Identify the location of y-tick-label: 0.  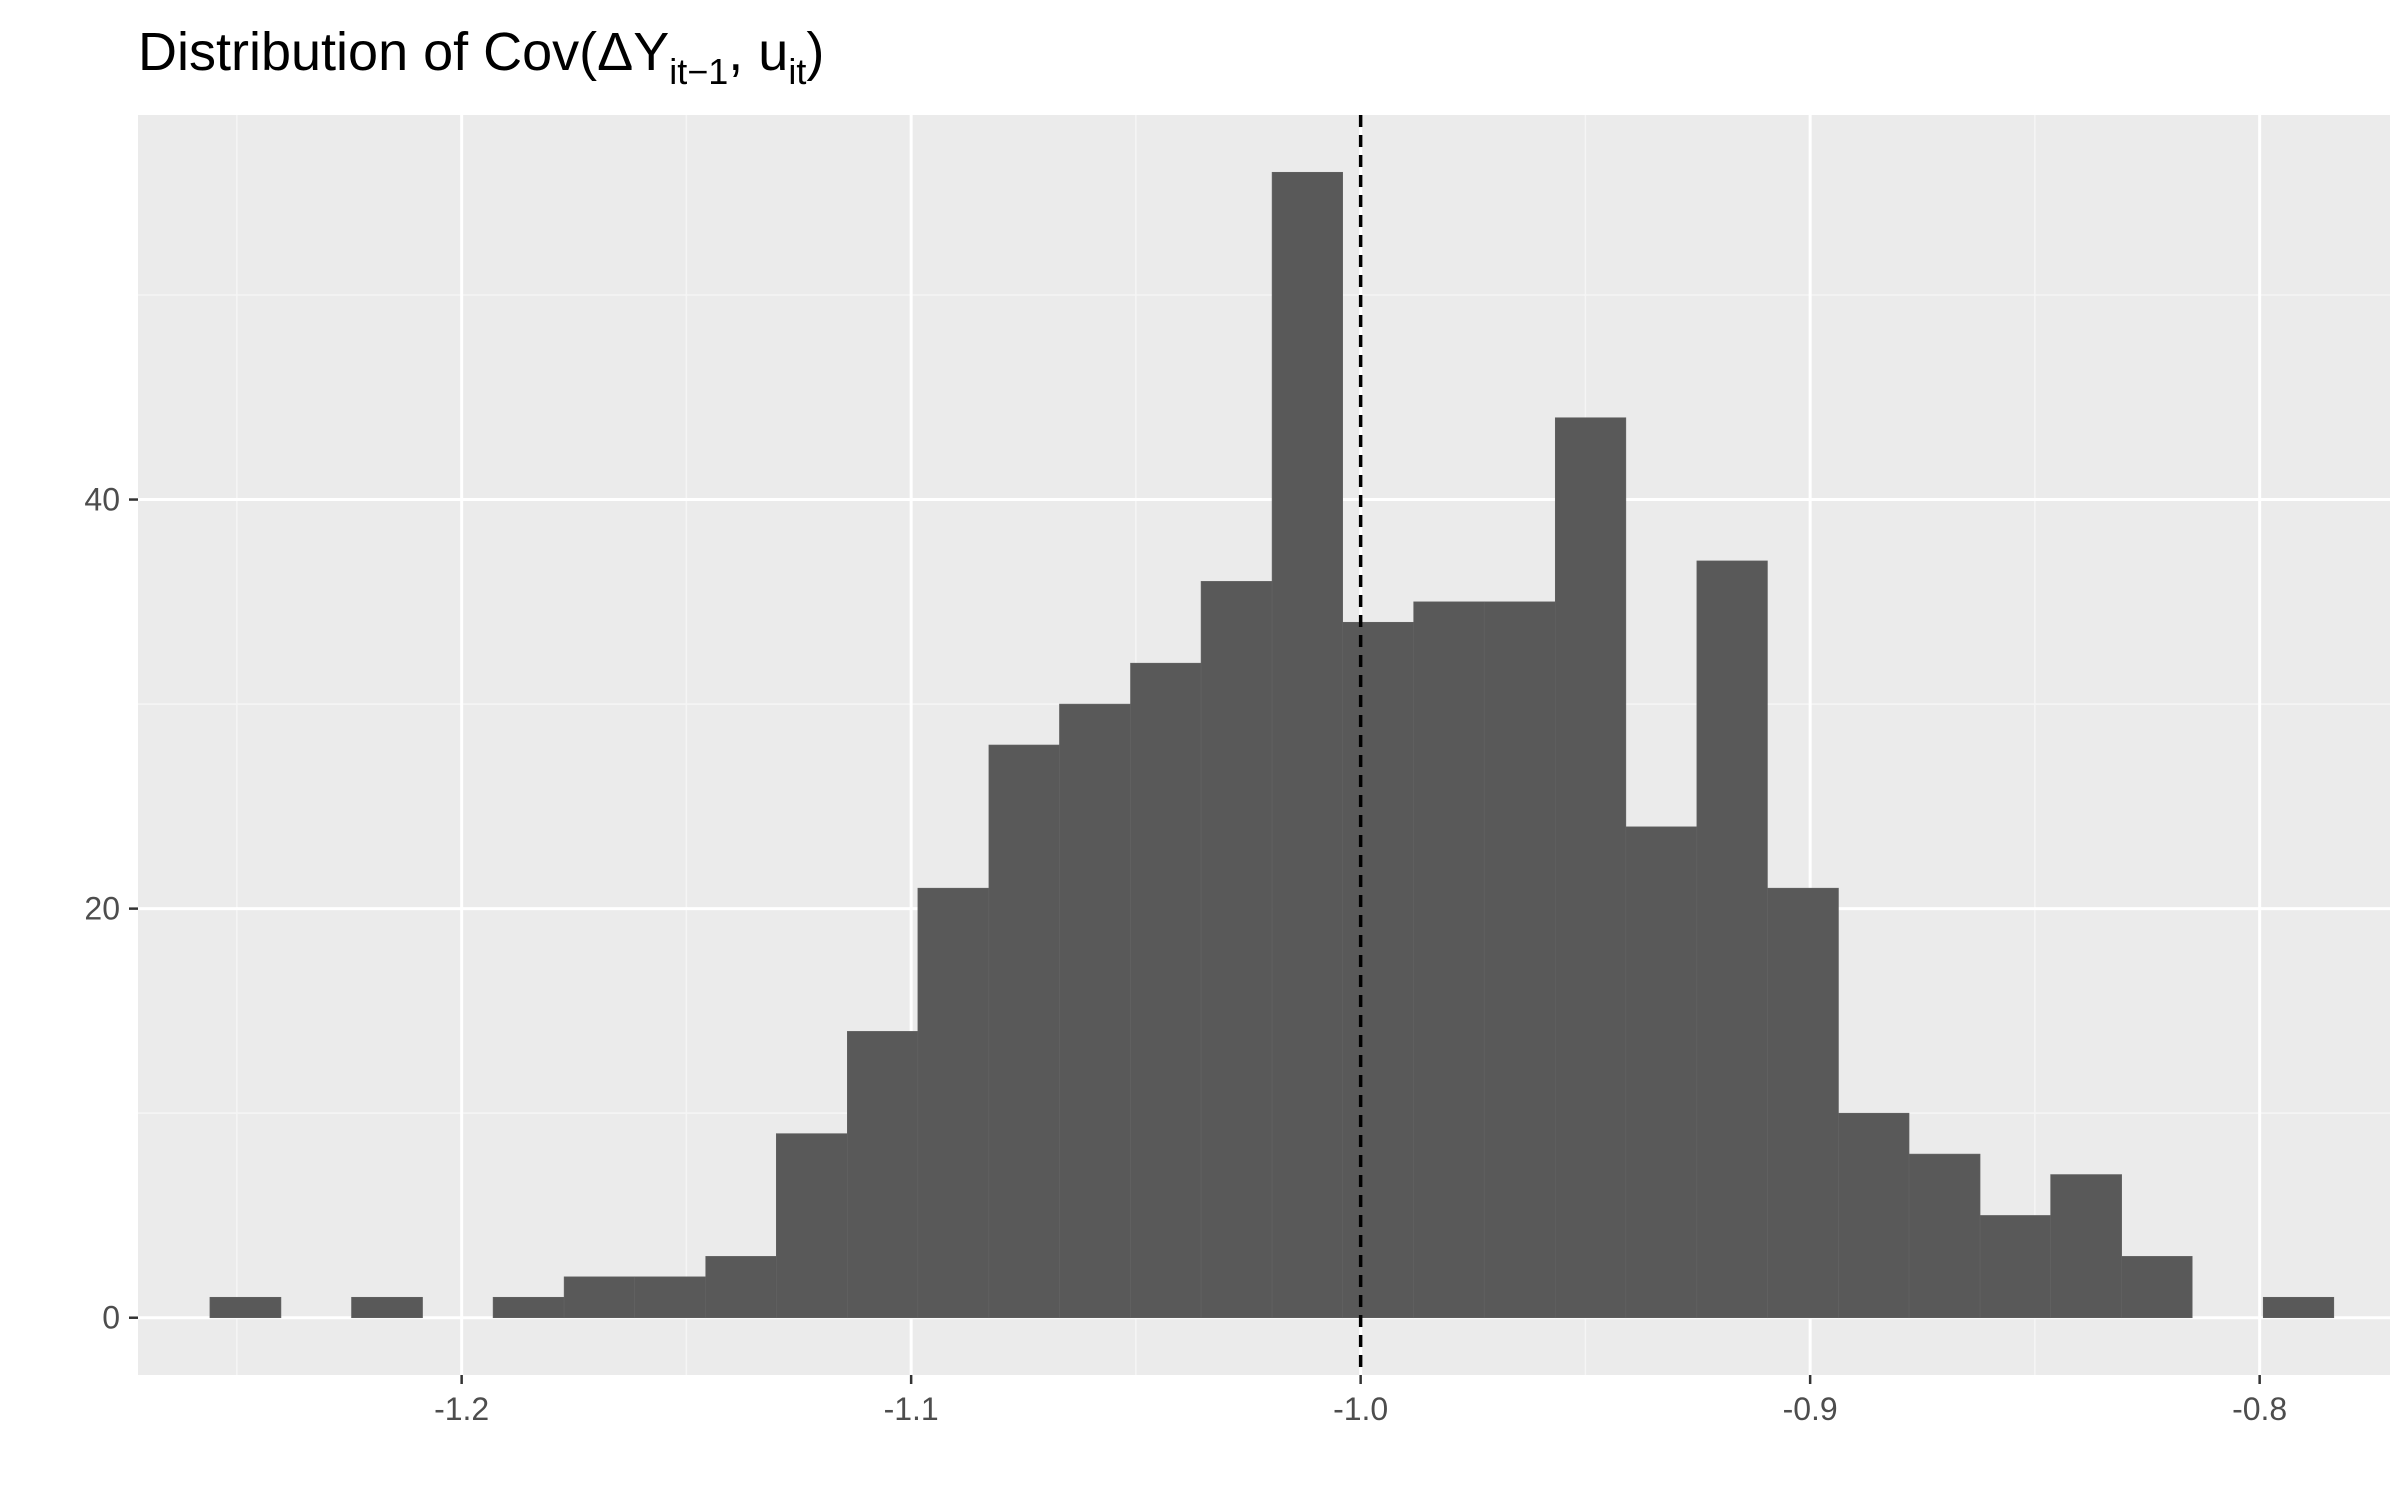
(111, 1318).